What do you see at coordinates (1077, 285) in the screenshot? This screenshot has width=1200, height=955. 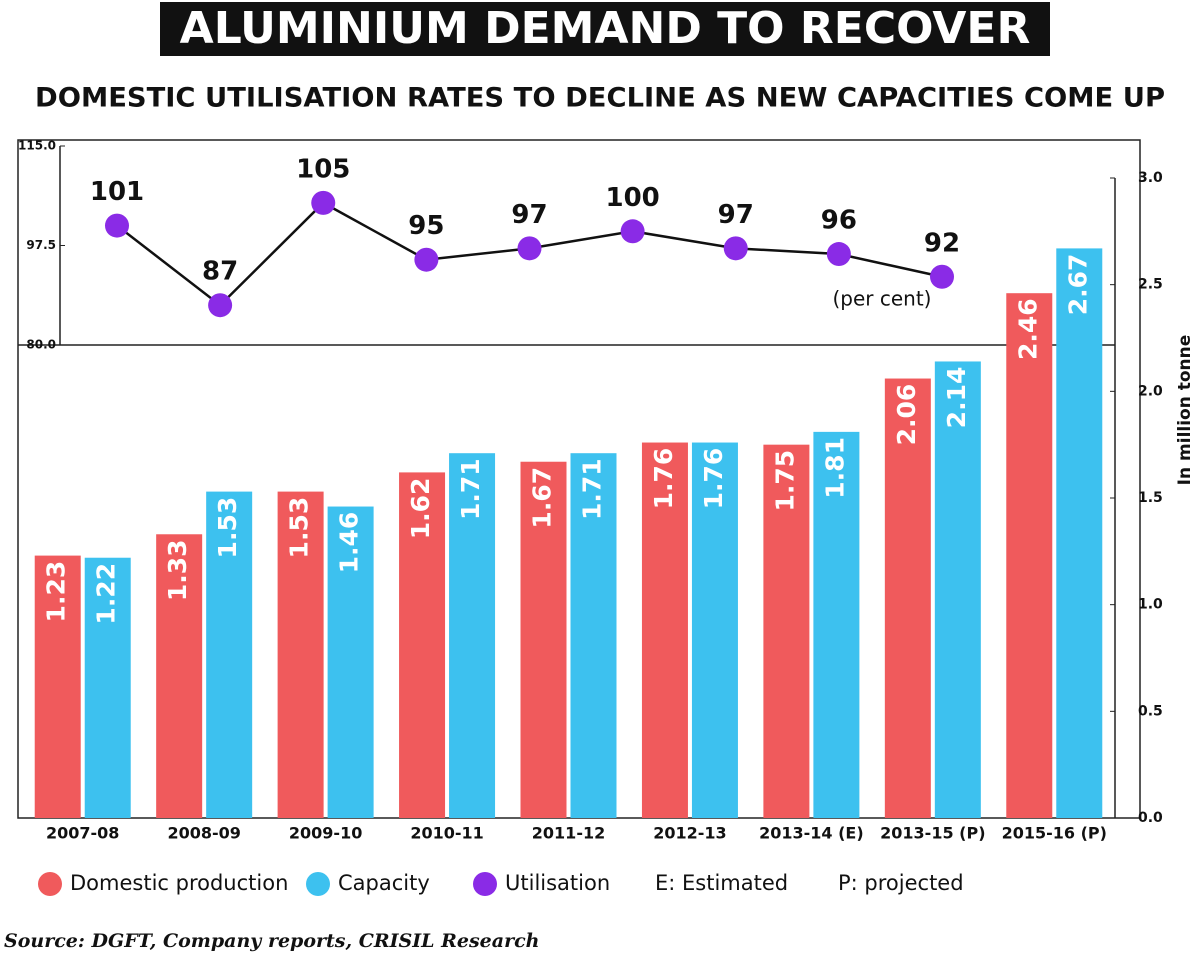 I see `data-label: 2.67` at bounding box center [1077, 285].